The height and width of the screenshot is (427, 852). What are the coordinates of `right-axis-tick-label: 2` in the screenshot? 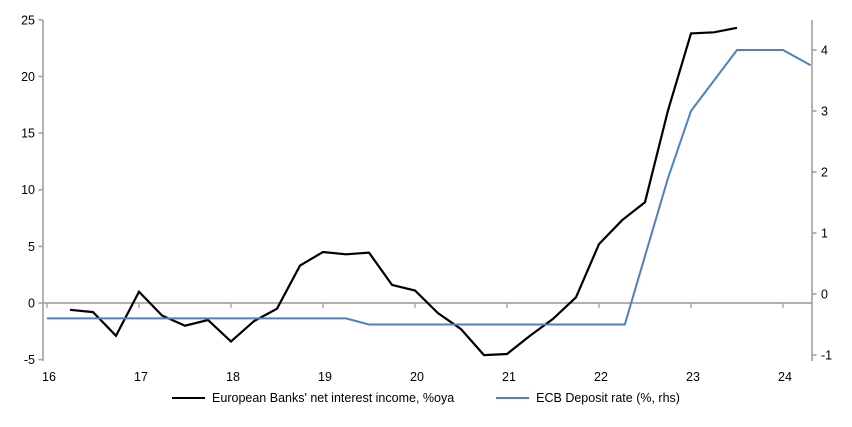 It's located at (824, 173).